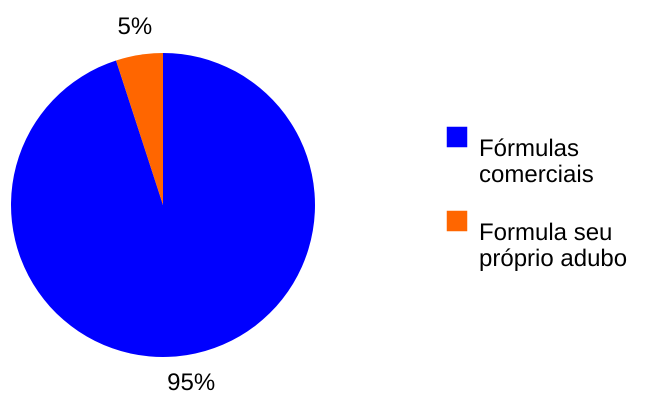  Describe the element at coordinates (536, 161) in the screenshot. I see `legend-label: Fórmulas comerciais` at that location.